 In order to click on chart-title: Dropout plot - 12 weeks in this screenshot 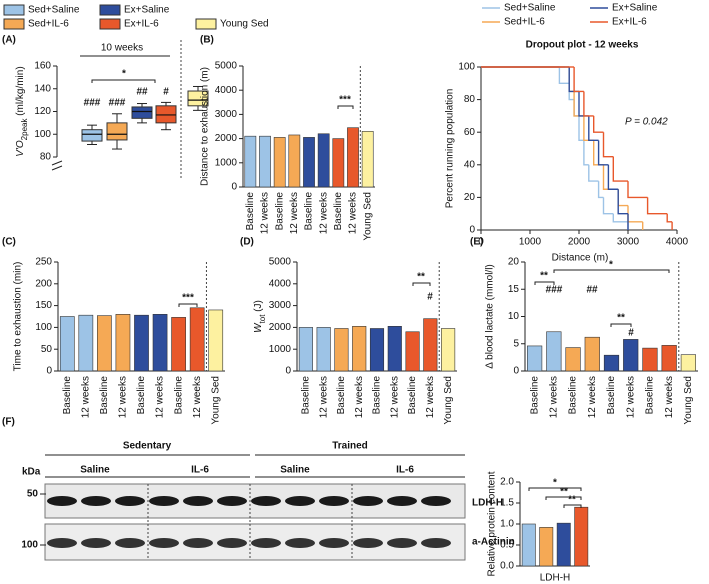, I will do `click(582, 45)`.